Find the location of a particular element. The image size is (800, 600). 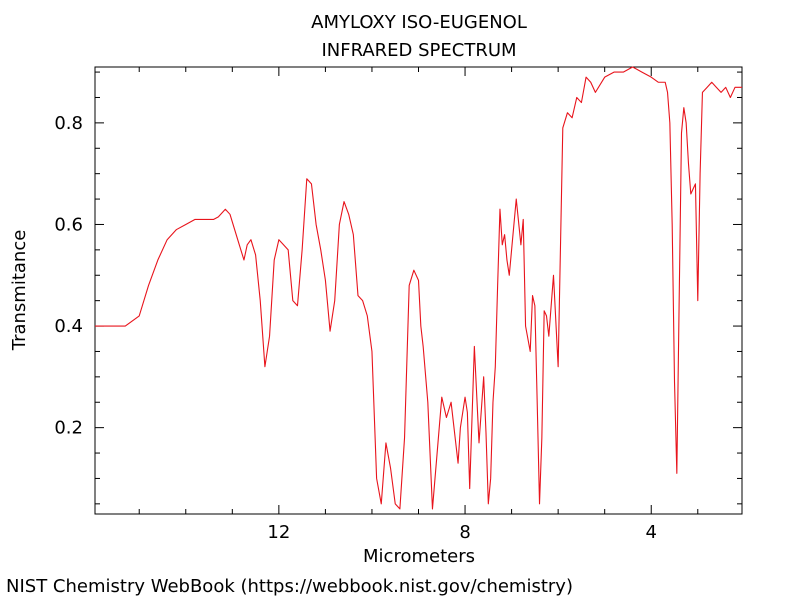

chart-title: AMYLOXY ISO-EUGENOL is located at coordinates (419, 22).